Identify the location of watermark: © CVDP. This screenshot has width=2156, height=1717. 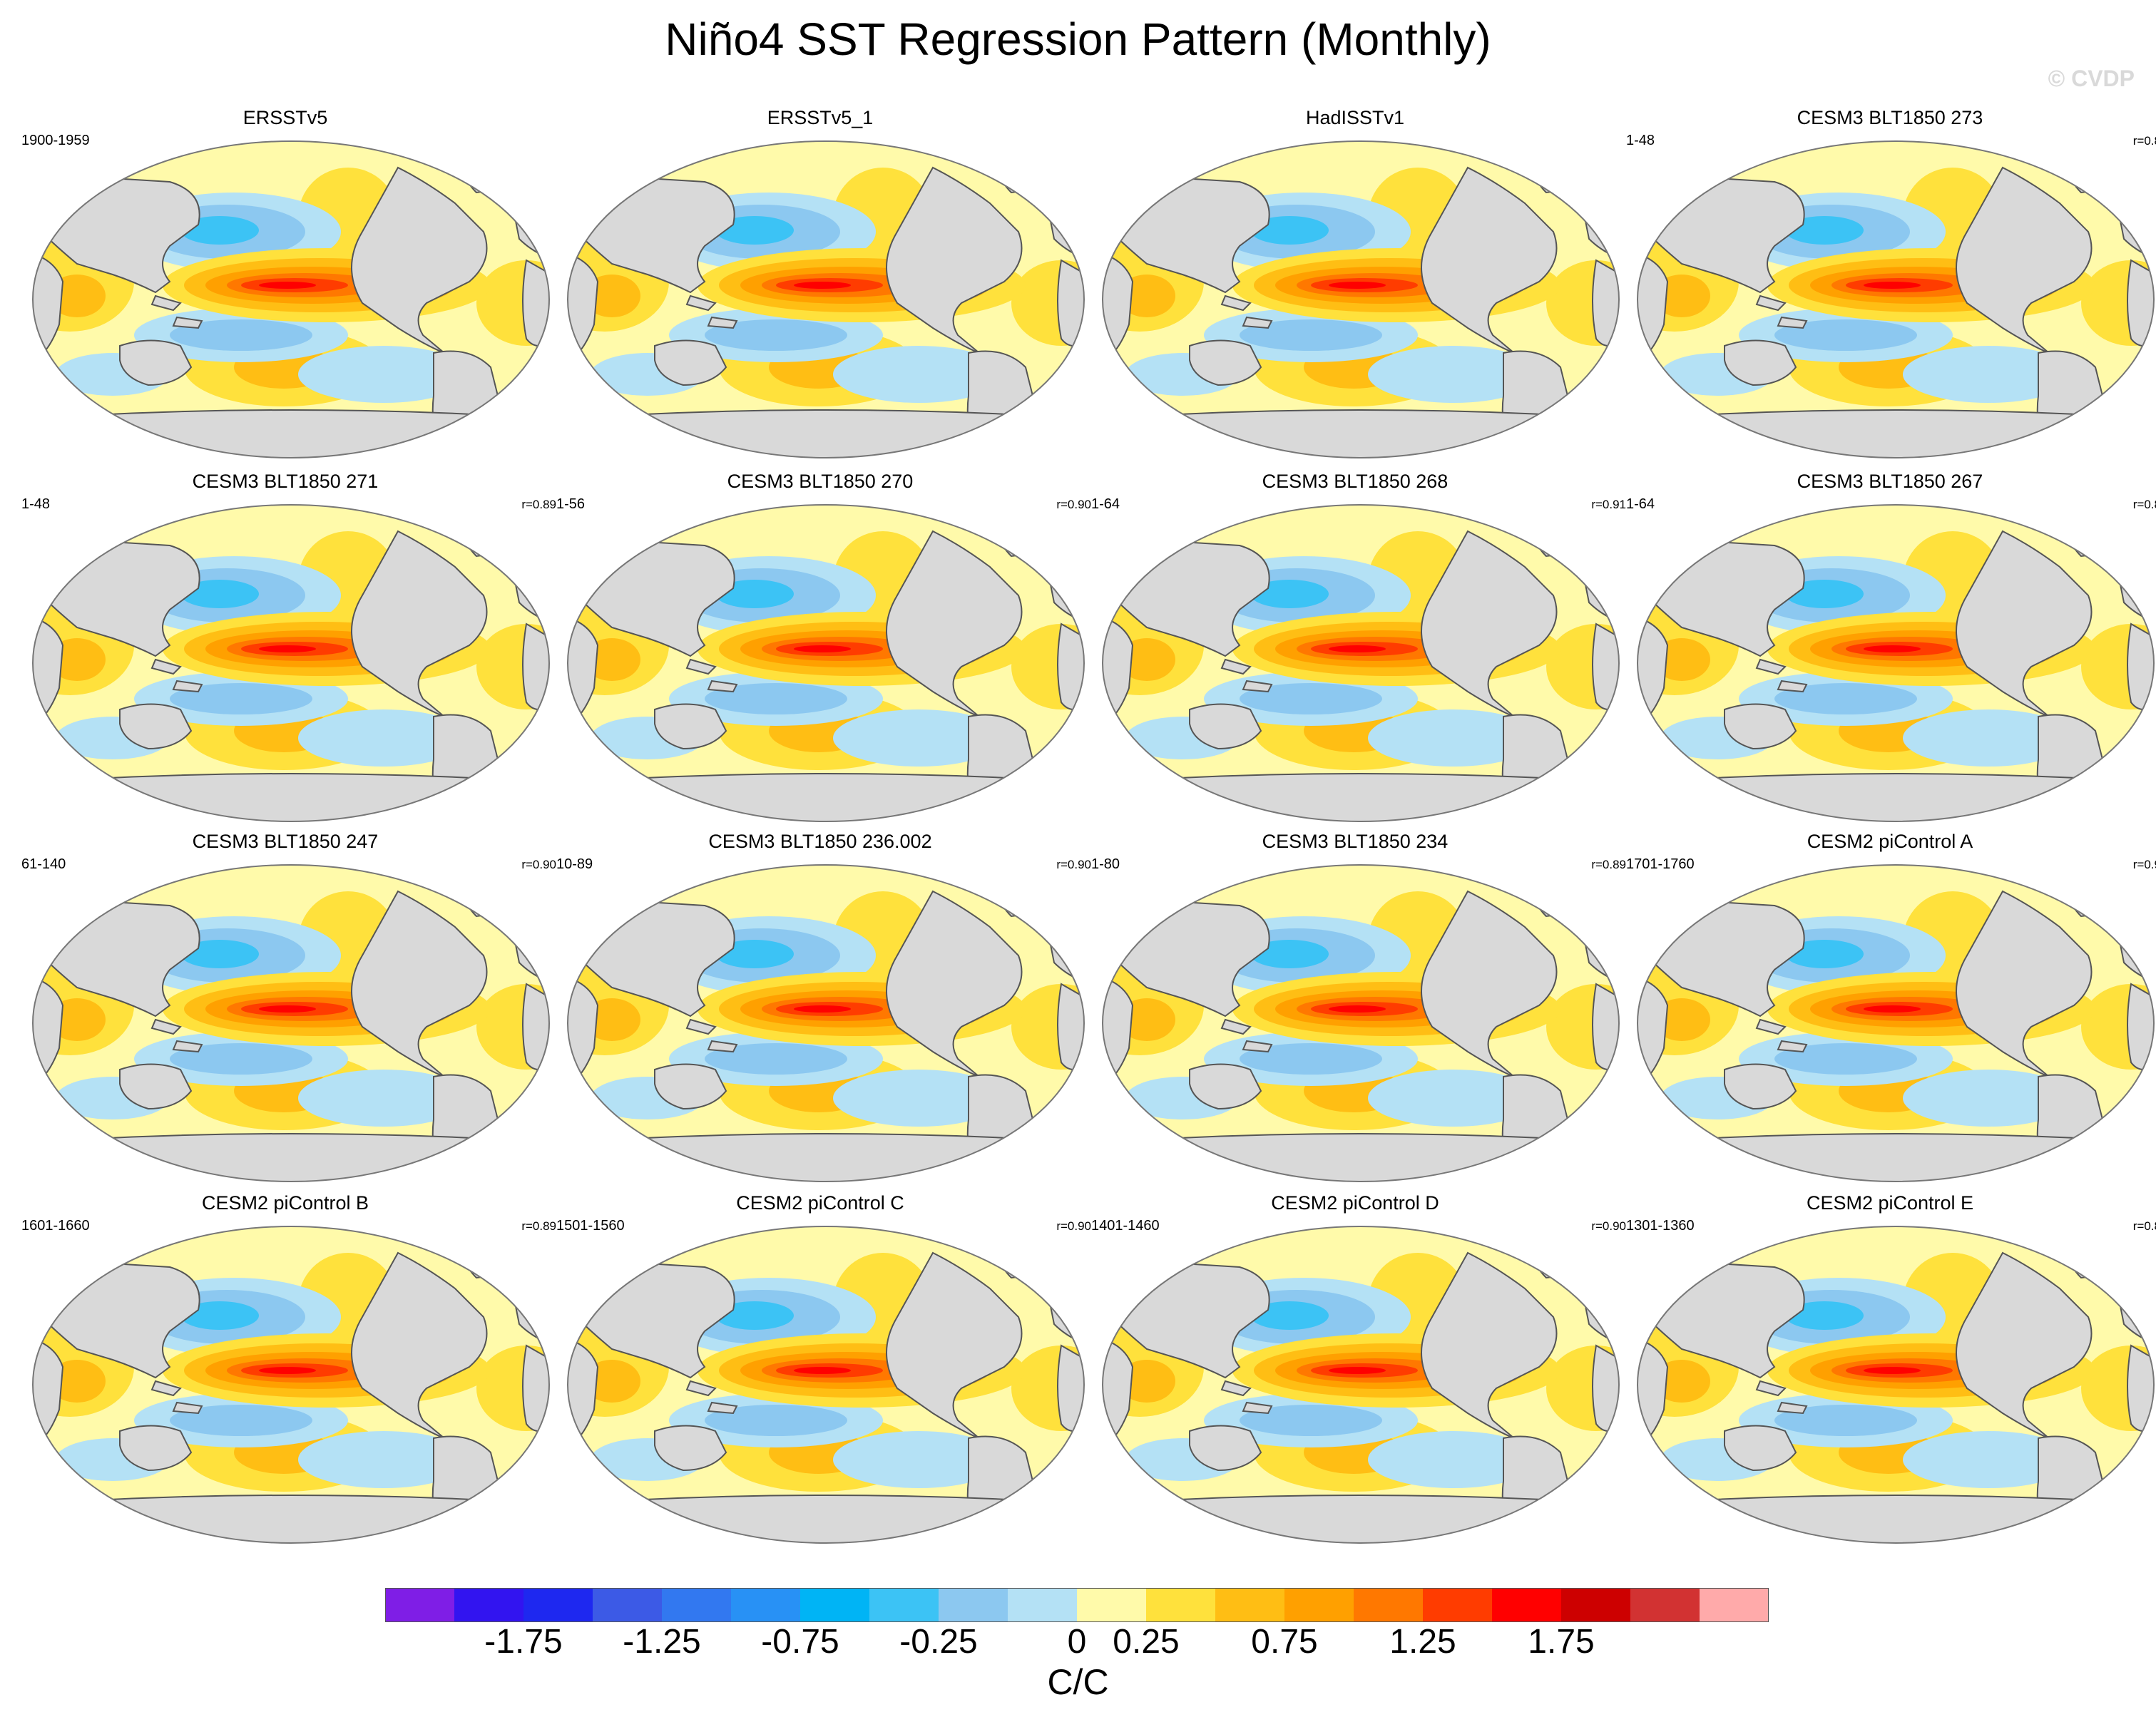
(2091, 78).